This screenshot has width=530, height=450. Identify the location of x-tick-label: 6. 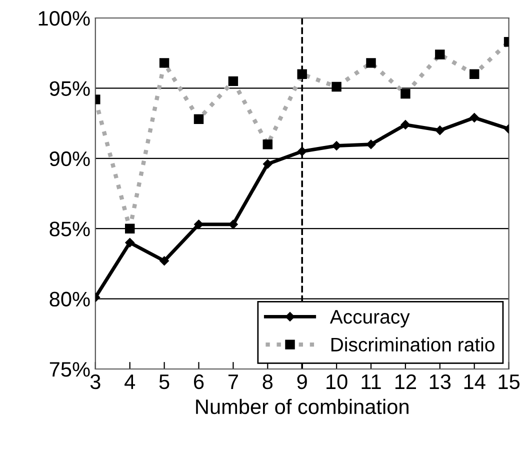
(199, 382).